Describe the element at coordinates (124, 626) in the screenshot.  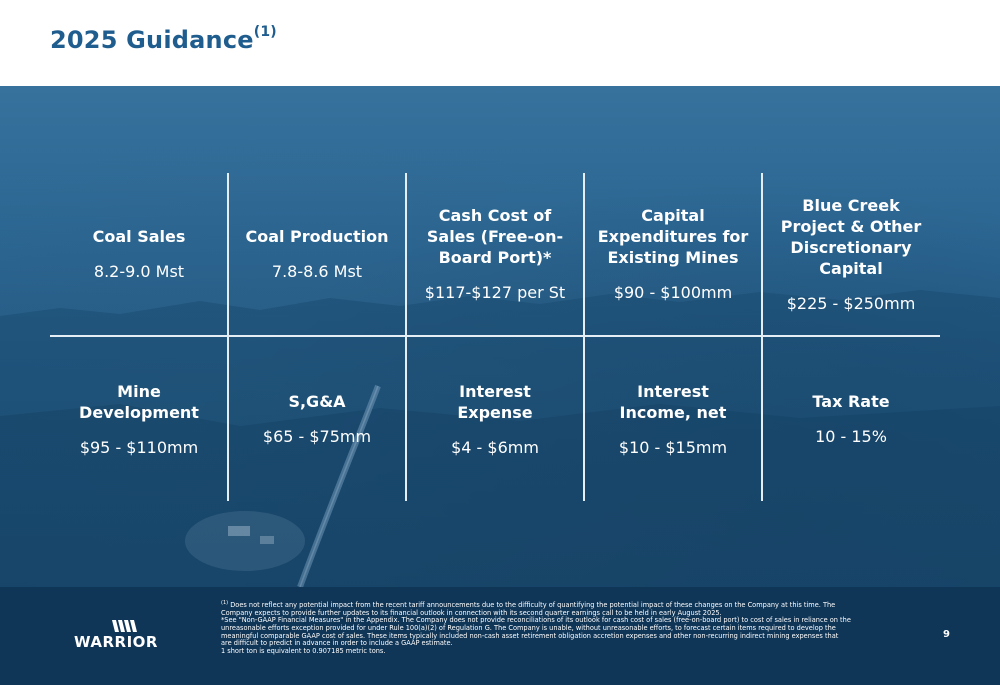
I see `warrior-logo-icon` at that location.